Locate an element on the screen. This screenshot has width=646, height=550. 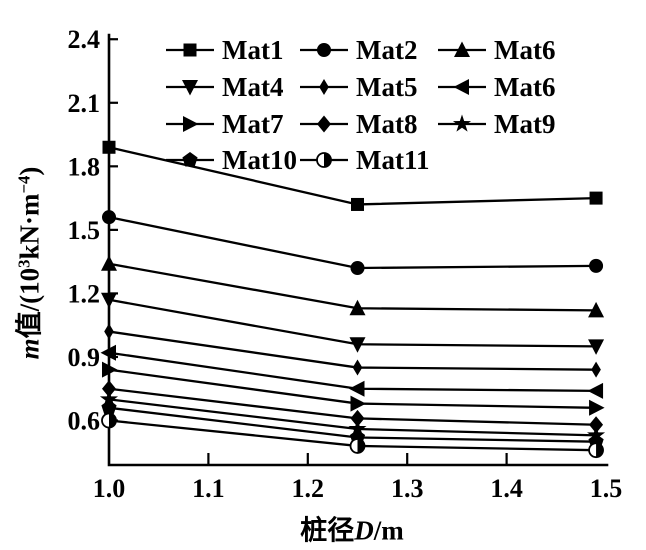
x-tick-label: 1.5 is located at coordinates (606, 488).